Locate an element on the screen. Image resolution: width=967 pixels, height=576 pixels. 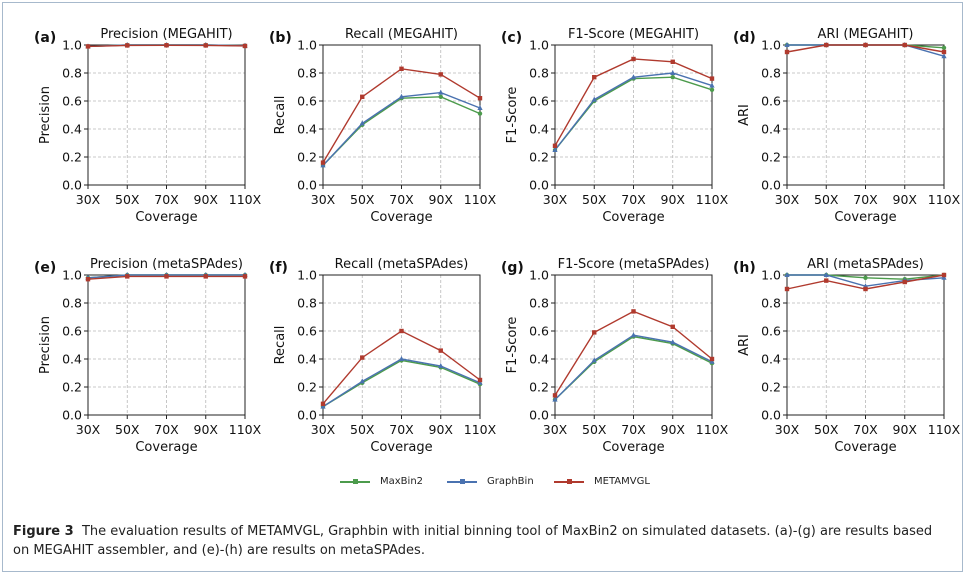
y-tick-label: 0.8 is located at coordinates (307, 303).